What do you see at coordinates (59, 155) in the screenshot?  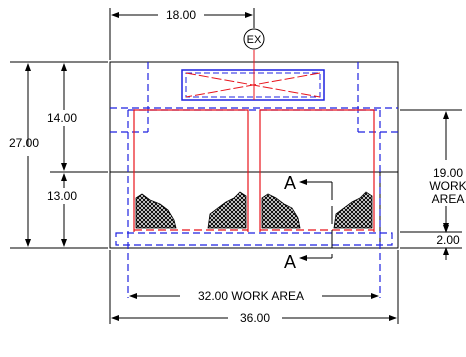 I see `dim-left-extensions` at bounding box center [59, 155].